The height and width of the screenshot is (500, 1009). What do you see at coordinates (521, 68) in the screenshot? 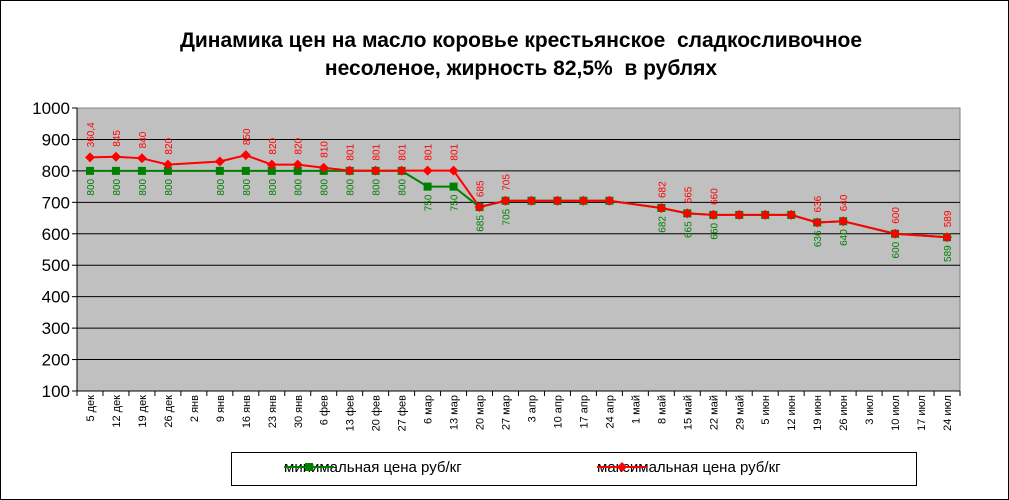
I see `chart-title-line-2: несоленое, жирность 82,5% в рублях` at bounding box center [521, 68].